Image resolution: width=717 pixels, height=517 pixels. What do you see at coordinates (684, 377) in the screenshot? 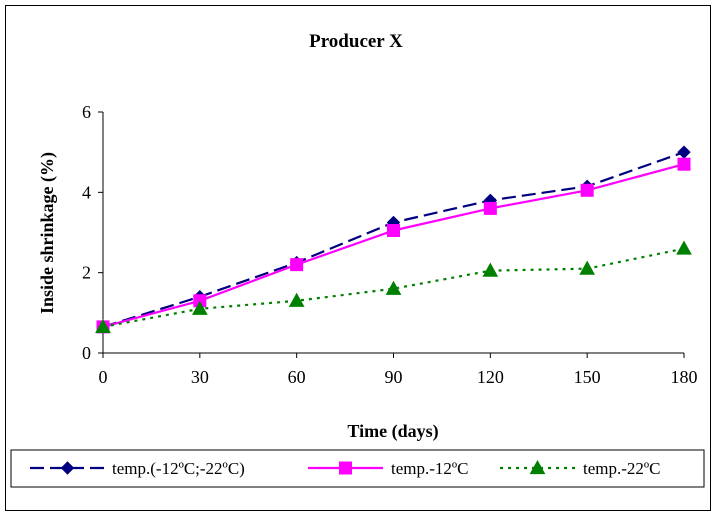
I see `x-tick-label: 180` at bounding box center [684, 377].